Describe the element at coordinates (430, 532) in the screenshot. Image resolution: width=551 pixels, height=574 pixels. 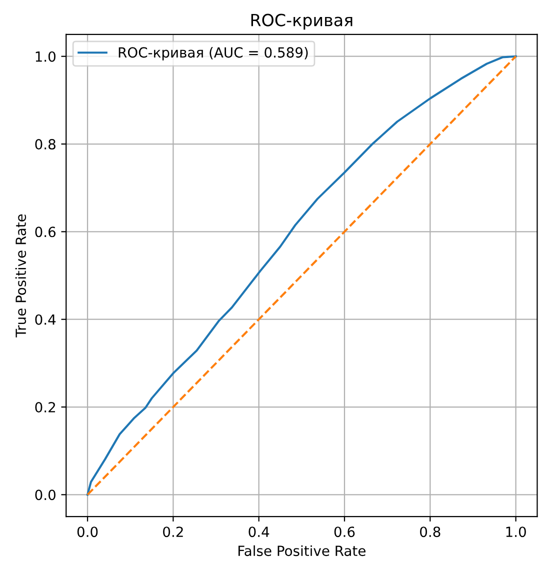
I see `x-tick-label: 0.8` at that location.